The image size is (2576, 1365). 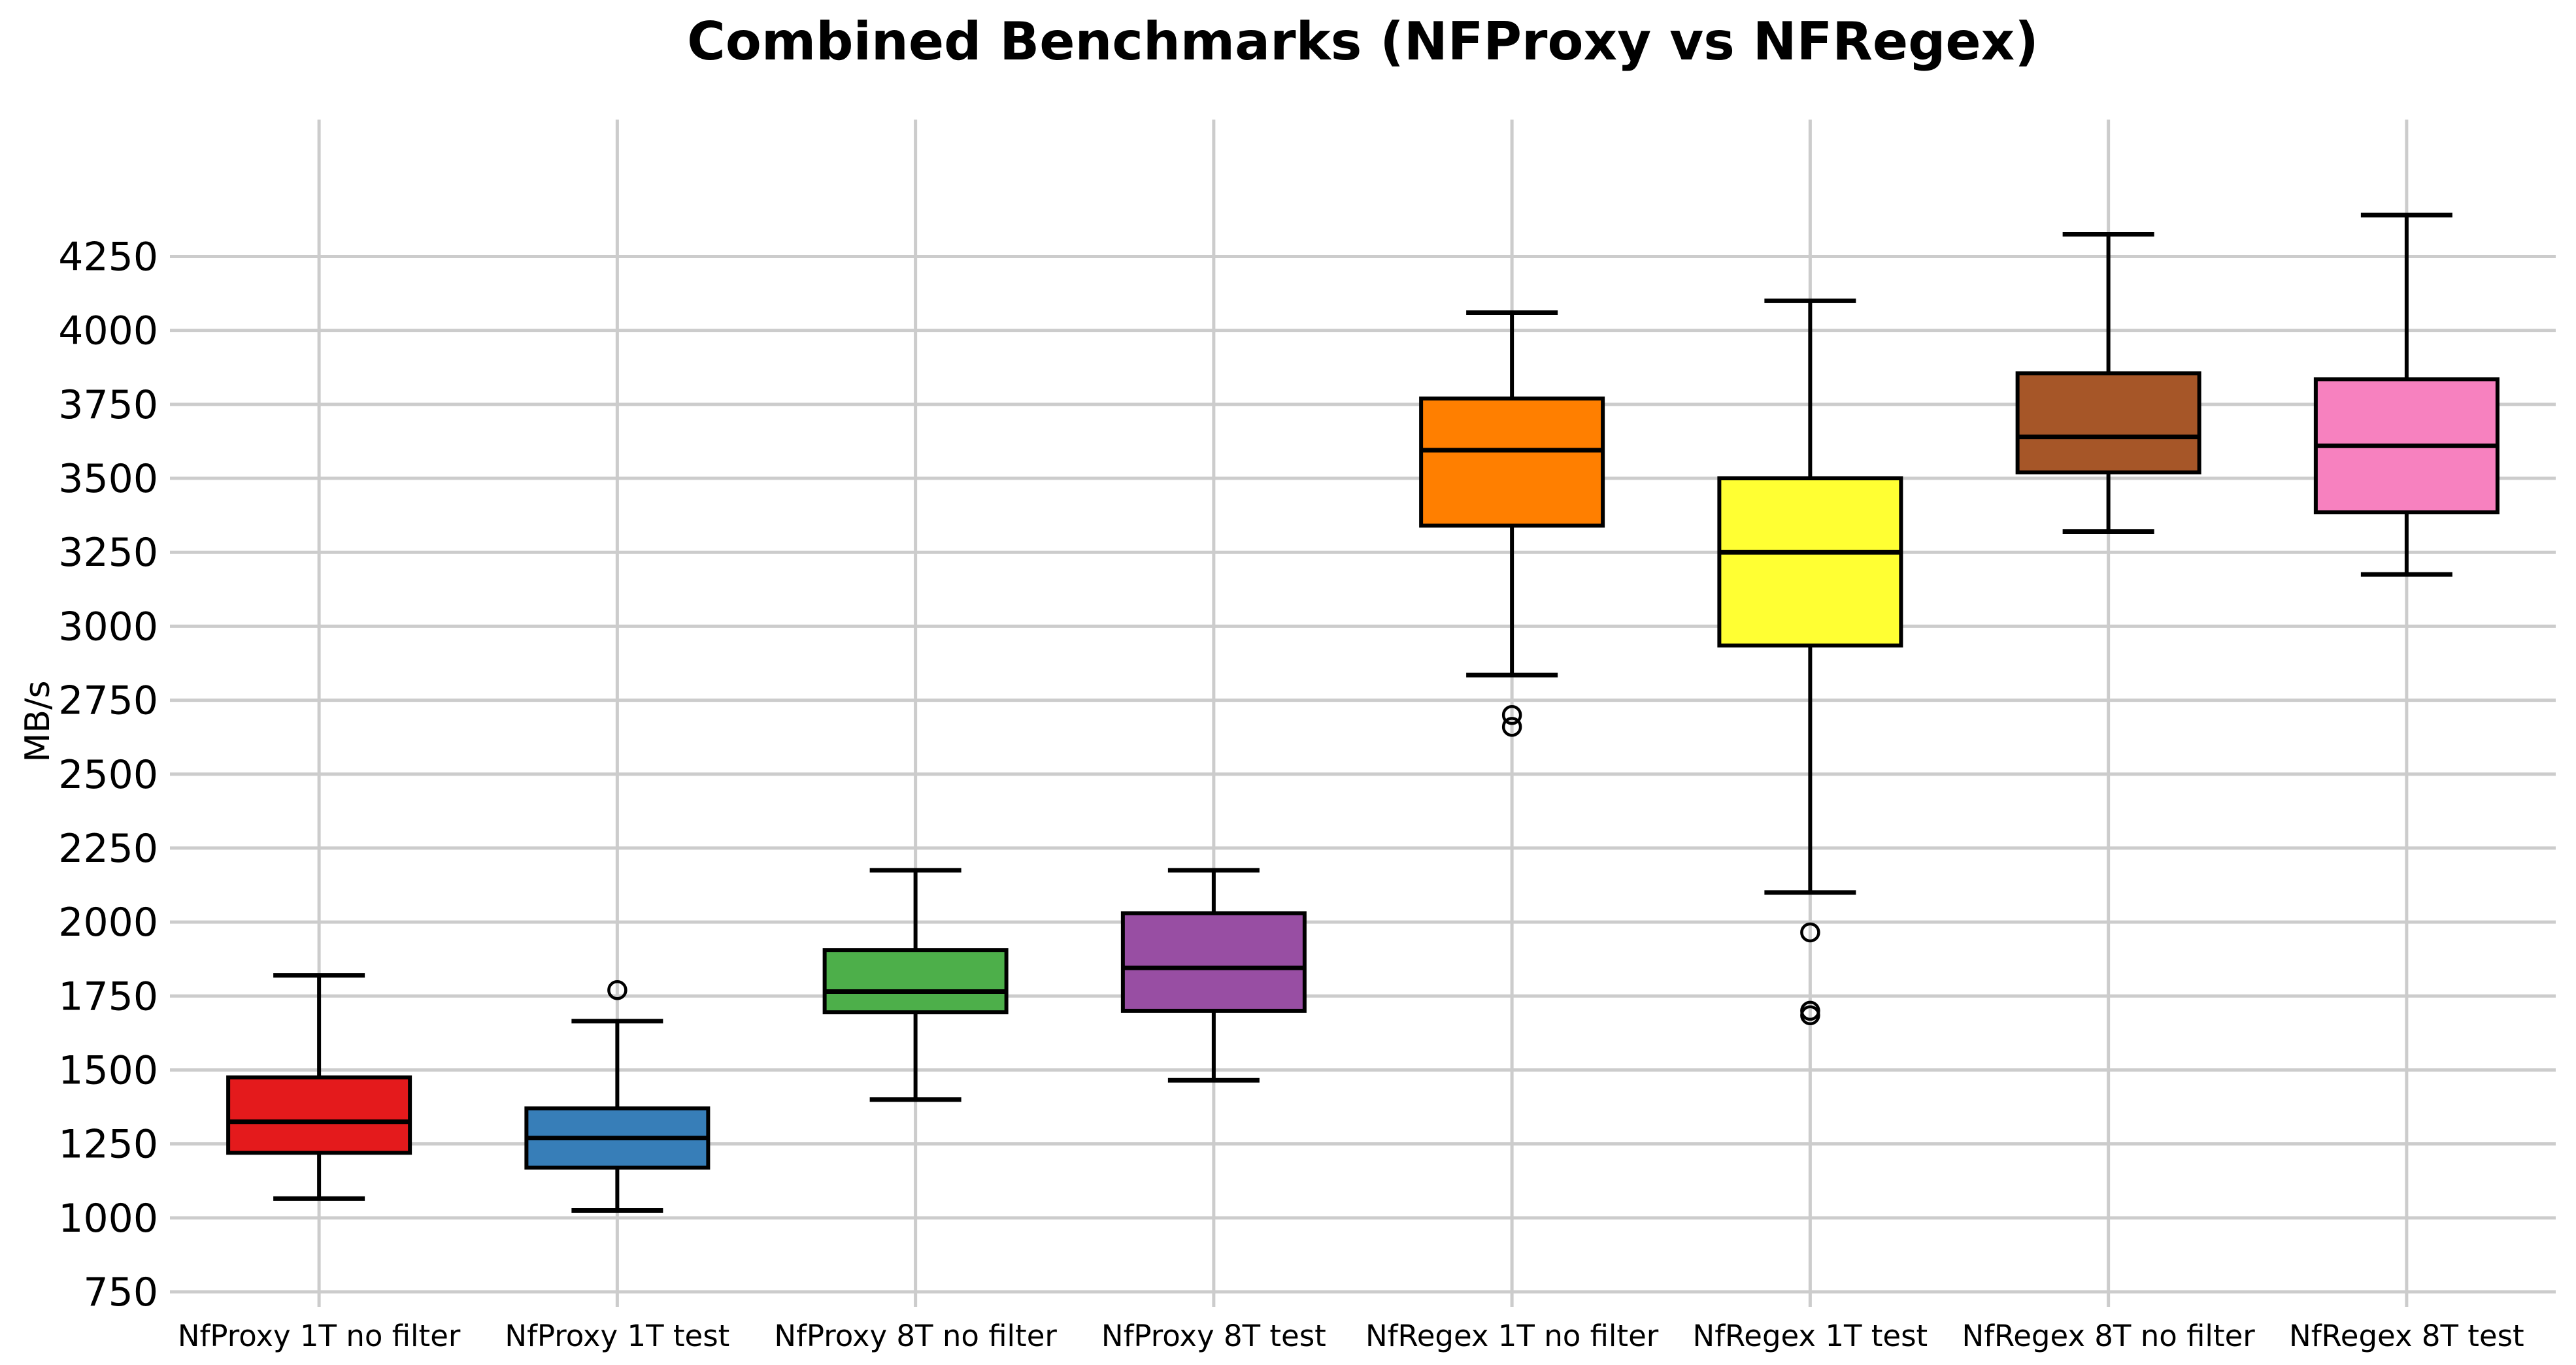 I want to click on y-tick-label: 2250, so click(x=108, y=849).